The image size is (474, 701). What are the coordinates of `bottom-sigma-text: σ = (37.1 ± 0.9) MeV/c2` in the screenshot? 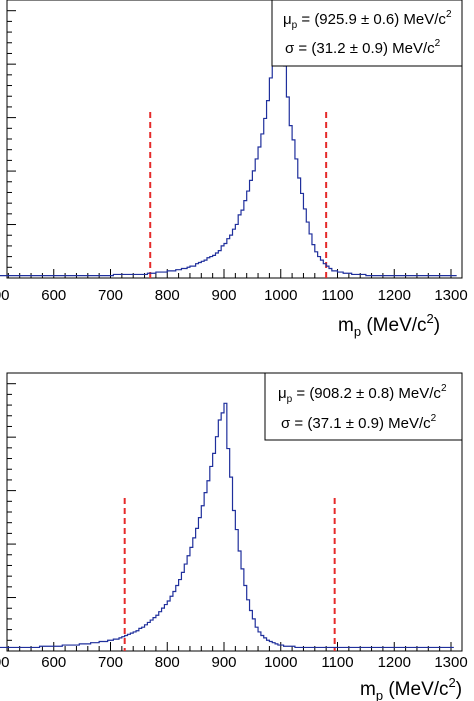 It's located at (359, 422).